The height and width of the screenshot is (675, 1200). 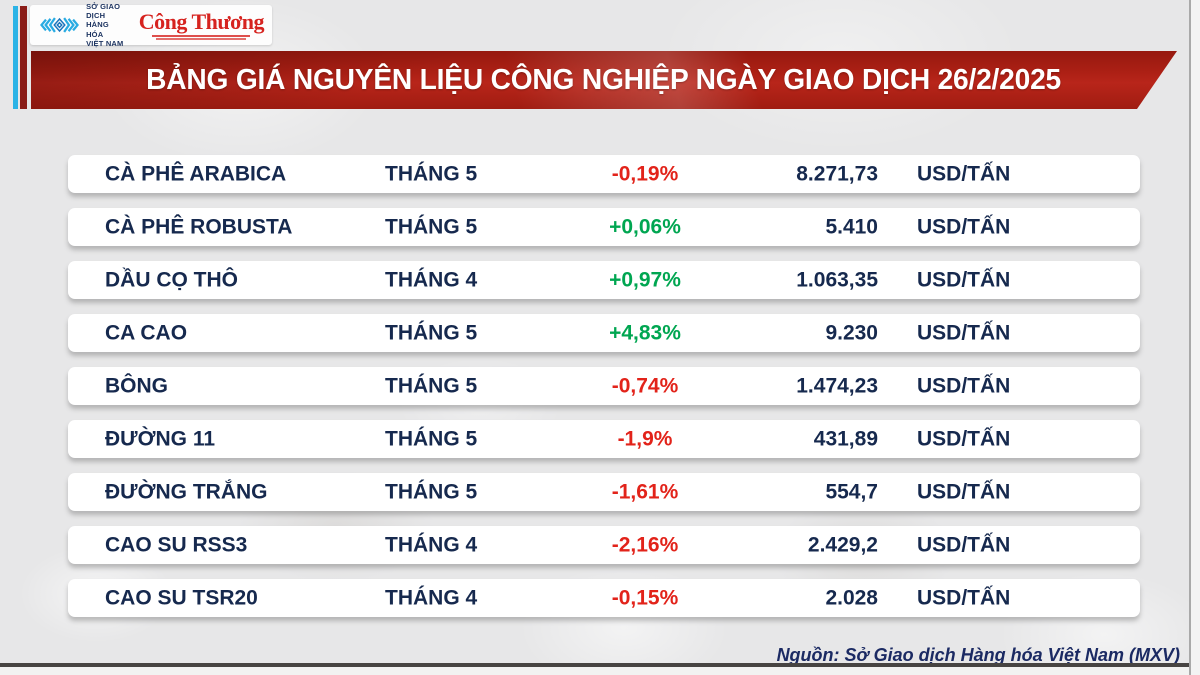 I want to click on mxv-diamond-chevrons-icon, so click(x=60, y=25).